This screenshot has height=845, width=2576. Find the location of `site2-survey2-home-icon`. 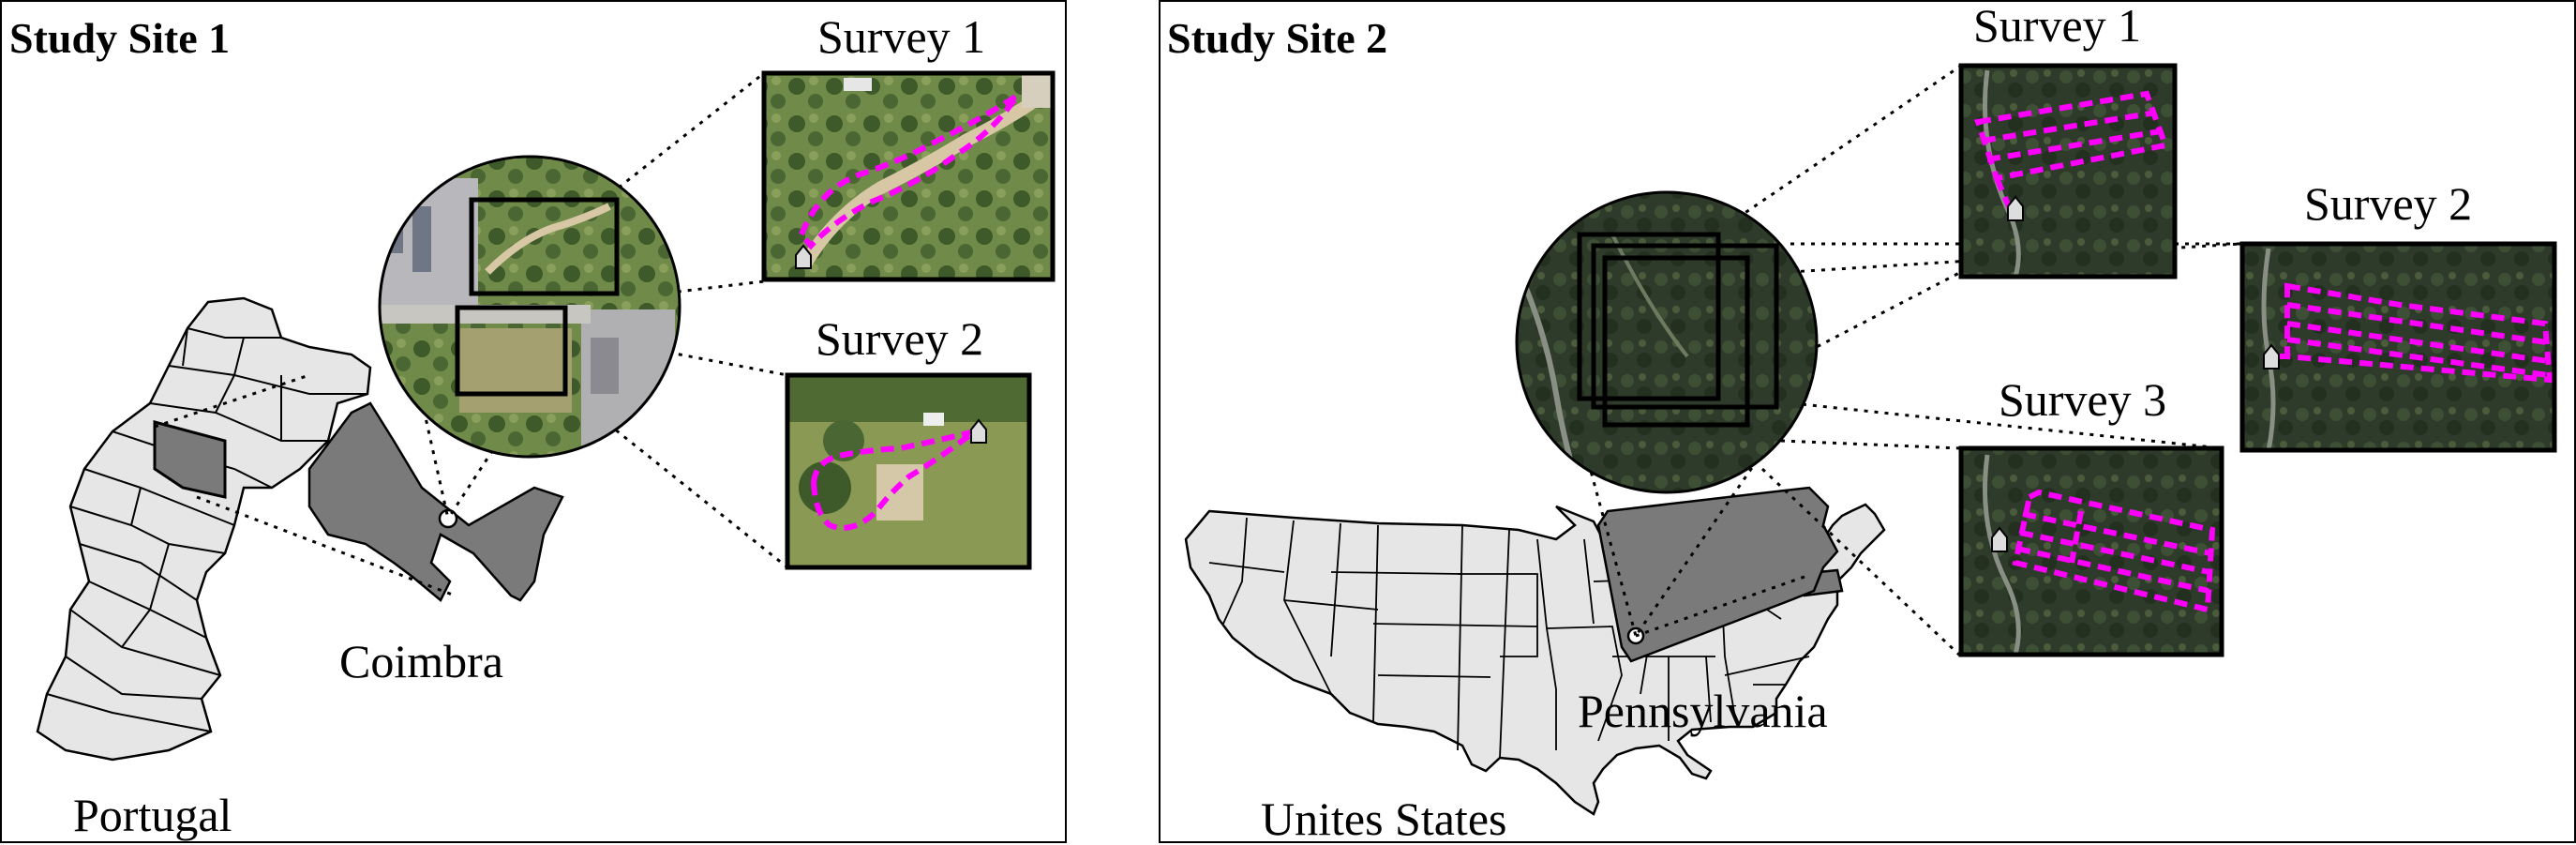

site2-survey2-home-icon is located at coordinates (2271, 356).